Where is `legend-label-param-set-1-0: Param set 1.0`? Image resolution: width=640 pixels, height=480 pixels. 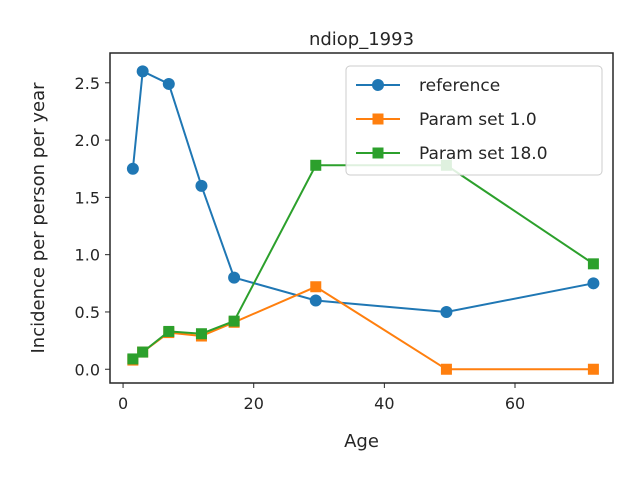
legend-label-param-set-1-0: Param set 1.0 is located at coordinates (478, 120).